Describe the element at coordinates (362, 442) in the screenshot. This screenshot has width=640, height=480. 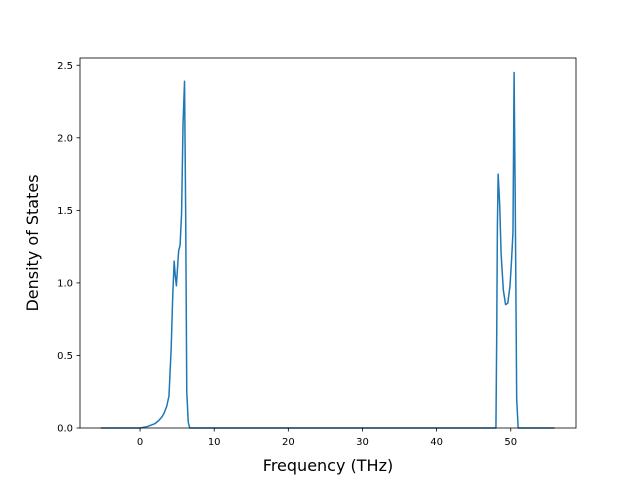
I see `x-tick-label: 30` at that location.